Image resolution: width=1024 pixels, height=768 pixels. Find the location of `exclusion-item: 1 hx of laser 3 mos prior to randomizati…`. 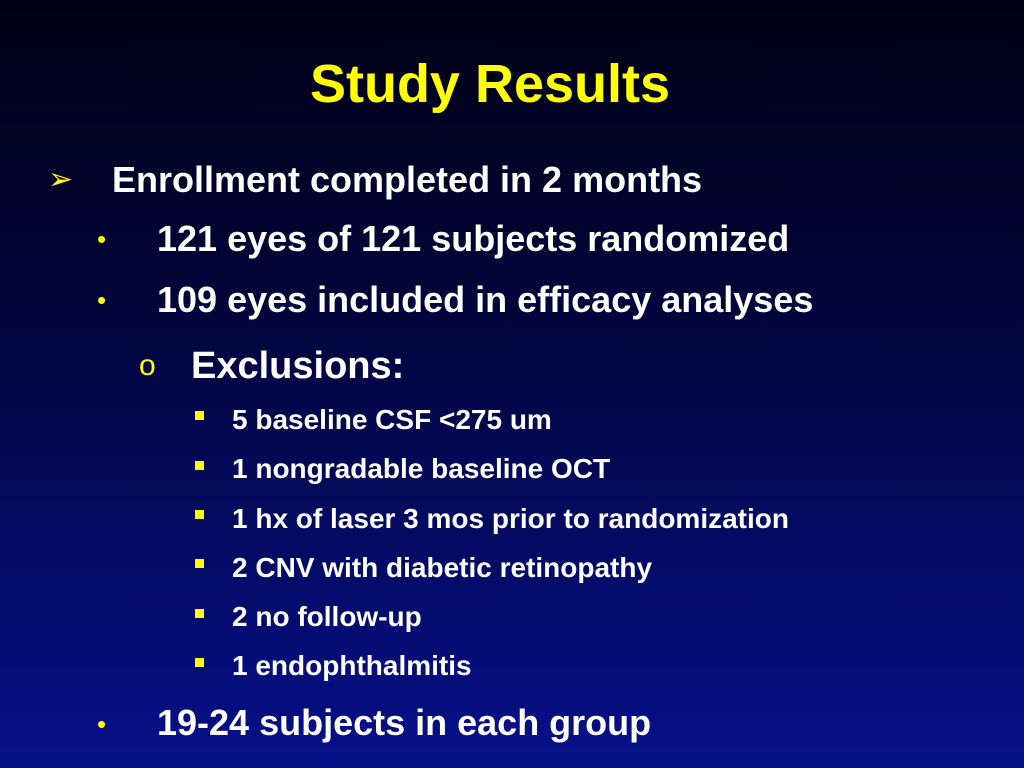

exclusion-item: 1 hx of laser 3 mos prior to randomizati… is located at coordinates (510, 518).